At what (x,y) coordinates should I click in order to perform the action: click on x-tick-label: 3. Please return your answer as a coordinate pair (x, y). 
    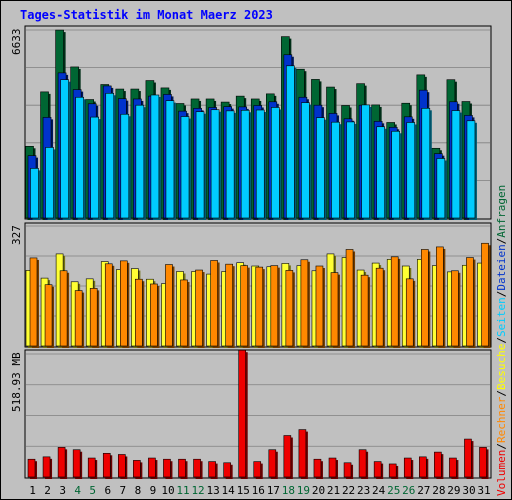
    Looking at the image, I should click on (62, 490).